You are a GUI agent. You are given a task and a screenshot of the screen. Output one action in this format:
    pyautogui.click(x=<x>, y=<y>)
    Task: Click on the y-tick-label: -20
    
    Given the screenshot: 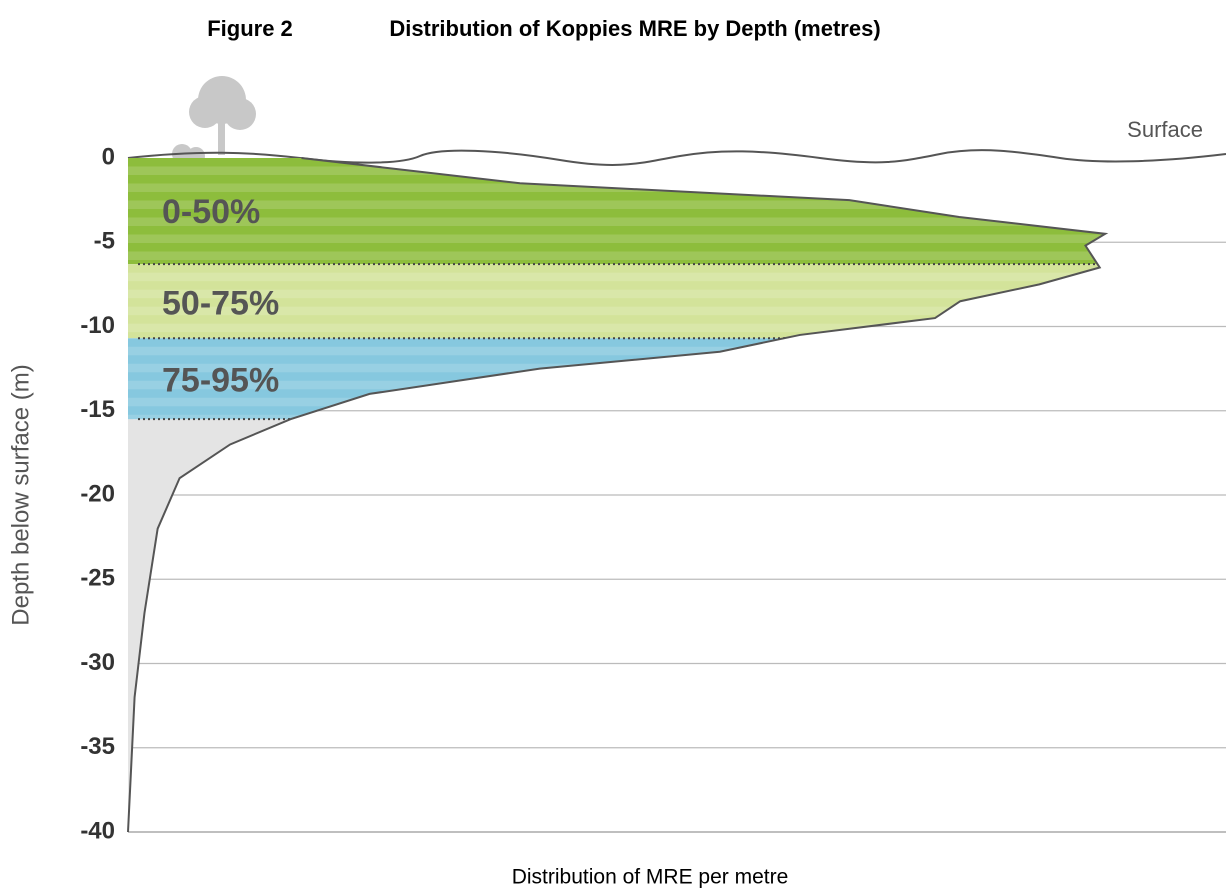 What is the action you would take?
    pyautogui.click(x=97, y=493)
    